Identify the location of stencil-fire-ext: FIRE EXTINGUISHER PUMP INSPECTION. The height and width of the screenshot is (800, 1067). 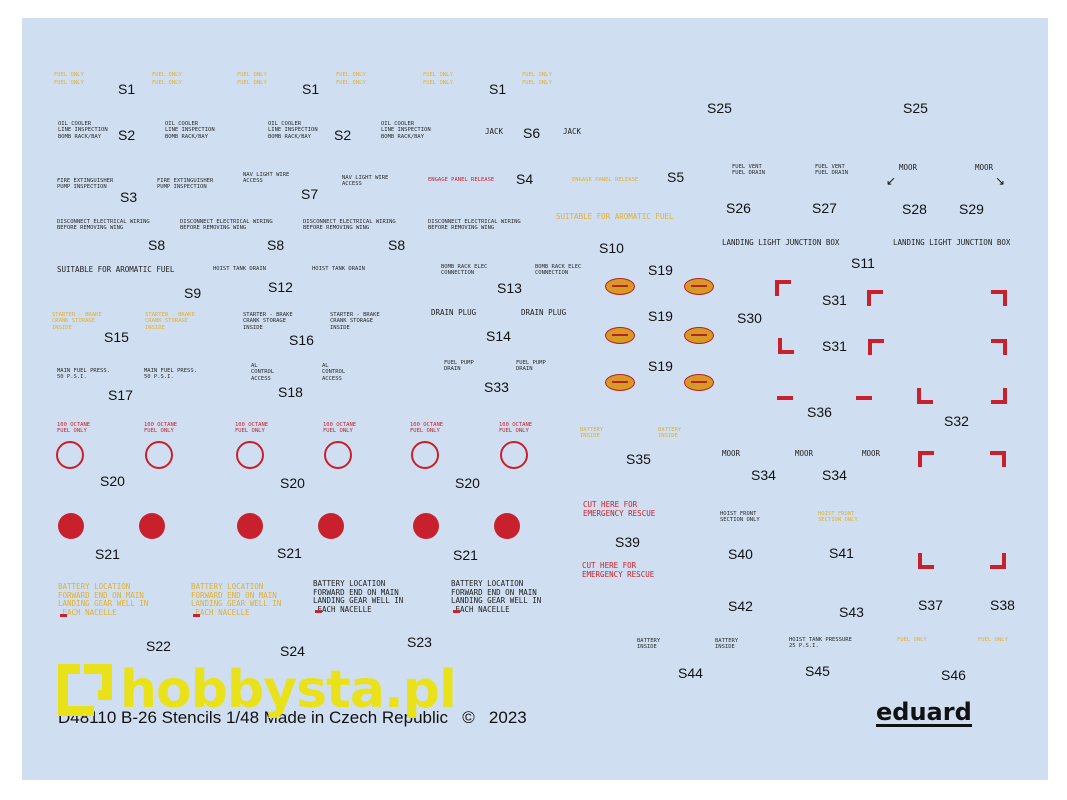
(185, 184).